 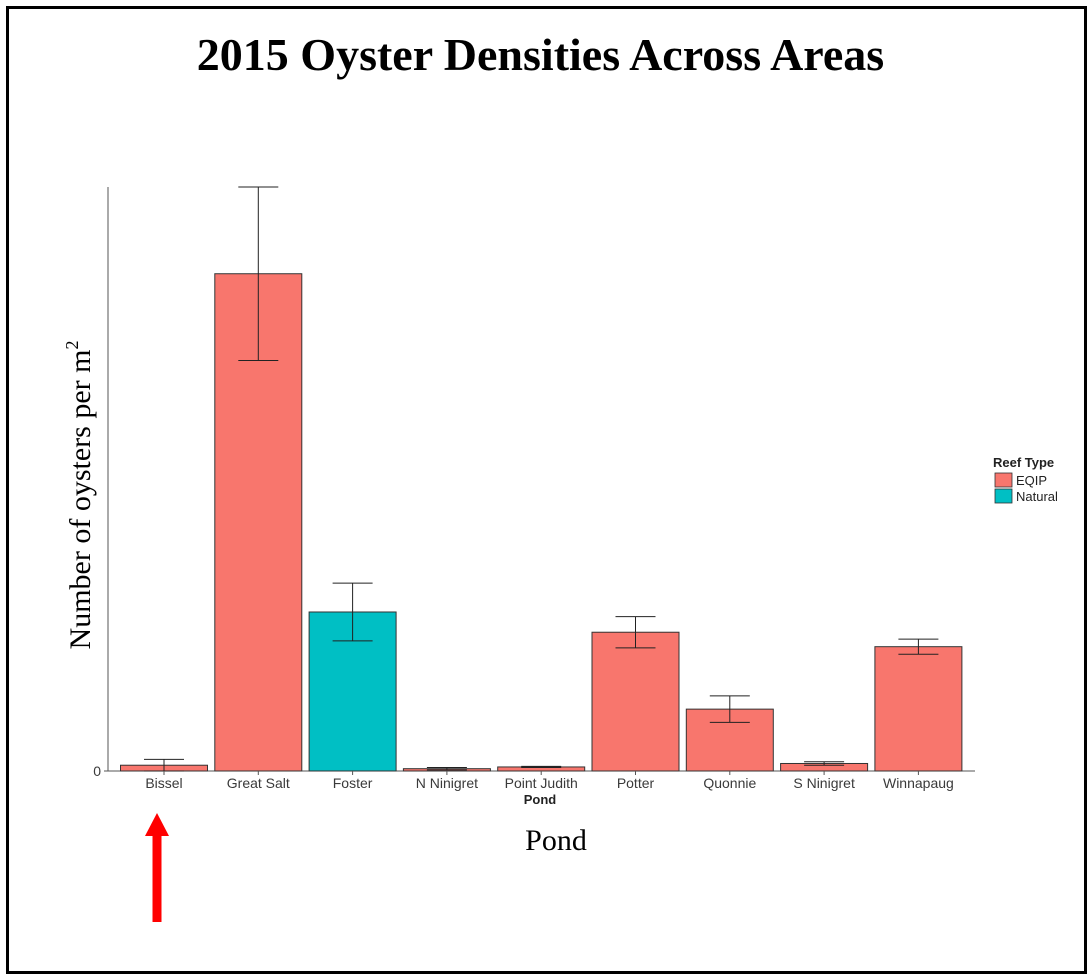 What do you see at coordinates (157, 824) in the screenshot?
I see `arrow-head` at bounding box center [157, 824].